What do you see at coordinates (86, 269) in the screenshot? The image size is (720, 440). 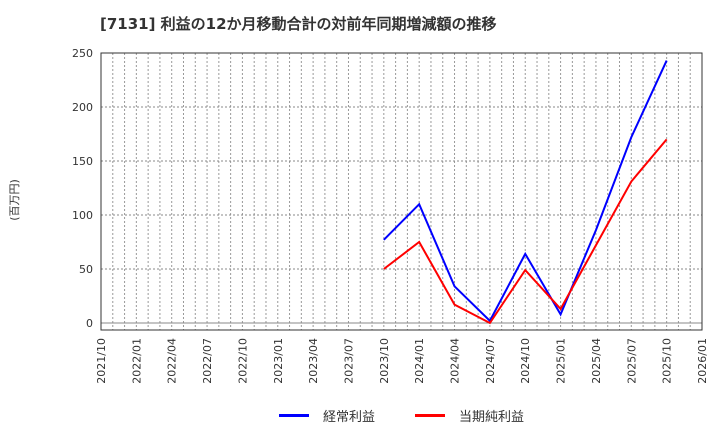 I see `y-tick-label: 50` at bounding box center [86, 269].